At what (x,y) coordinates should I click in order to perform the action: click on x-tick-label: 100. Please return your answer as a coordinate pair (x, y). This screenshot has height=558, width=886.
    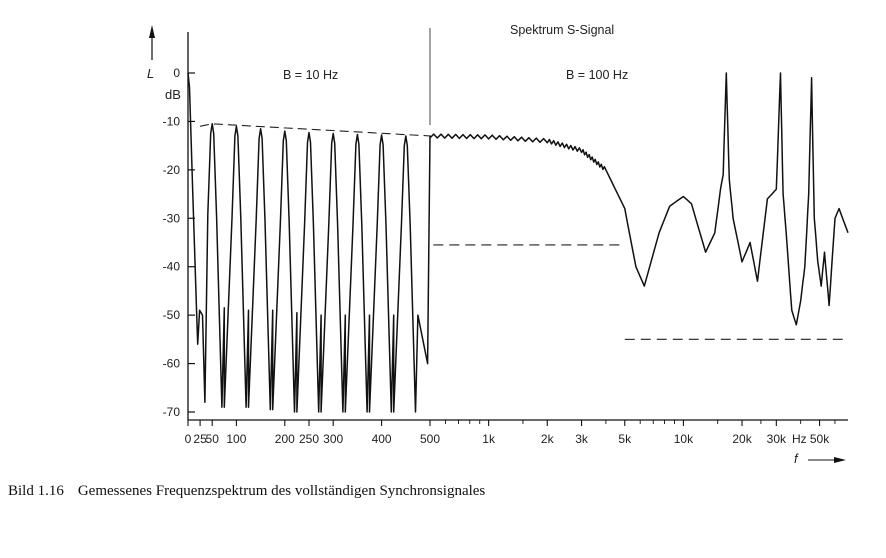
    Looking at the image, I should click on (236, 439).